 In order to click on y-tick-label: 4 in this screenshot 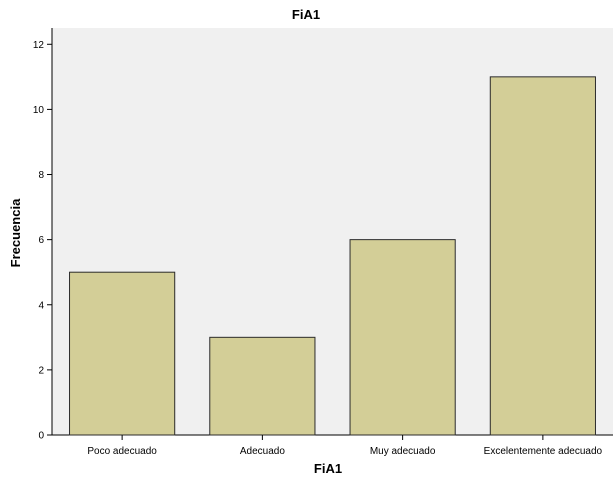, I will do `click(41, 305)`.